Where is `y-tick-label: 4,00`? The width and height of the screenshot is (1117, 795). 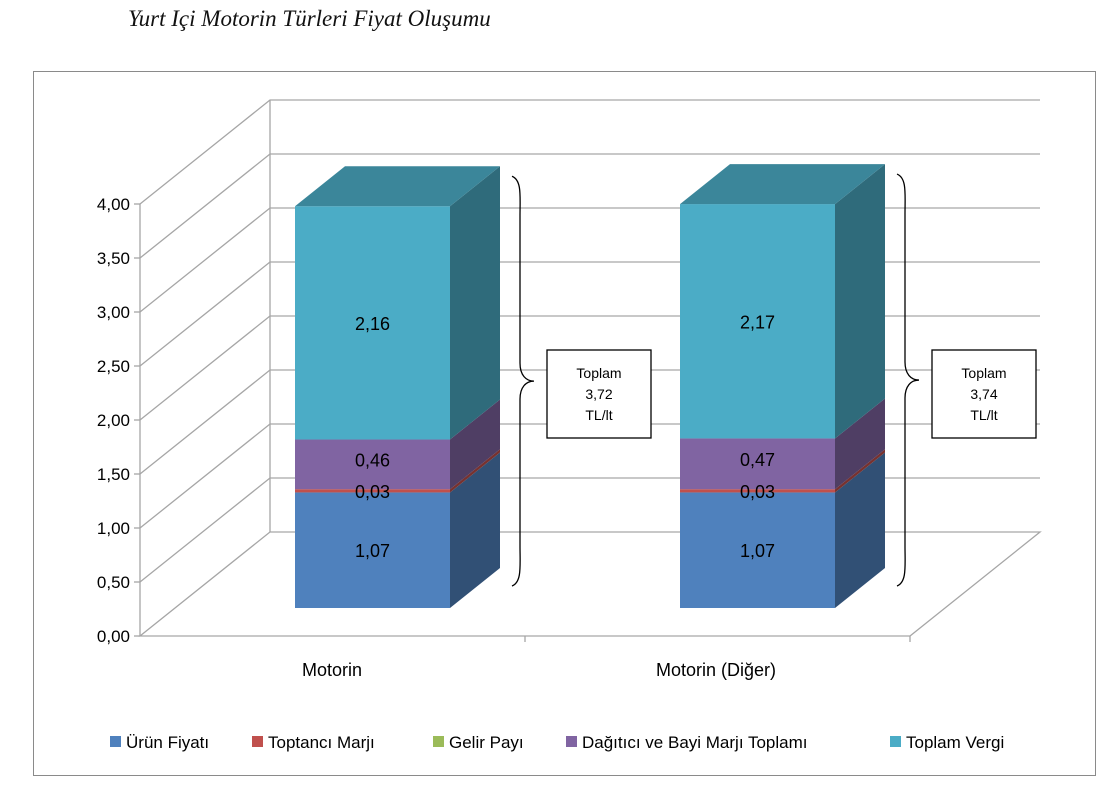 y-tick-label: 4,00 is located at coordinates (113, 204).